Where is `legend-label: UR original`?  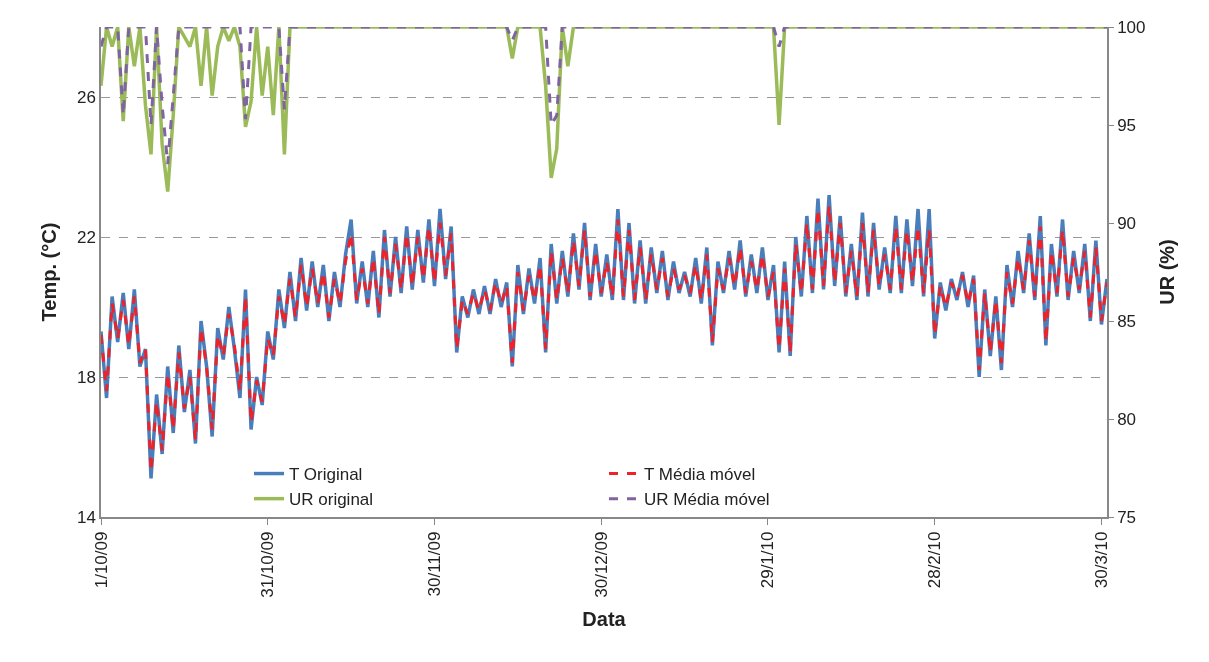
legend-label: UR original is located at coordinates (331, 500).